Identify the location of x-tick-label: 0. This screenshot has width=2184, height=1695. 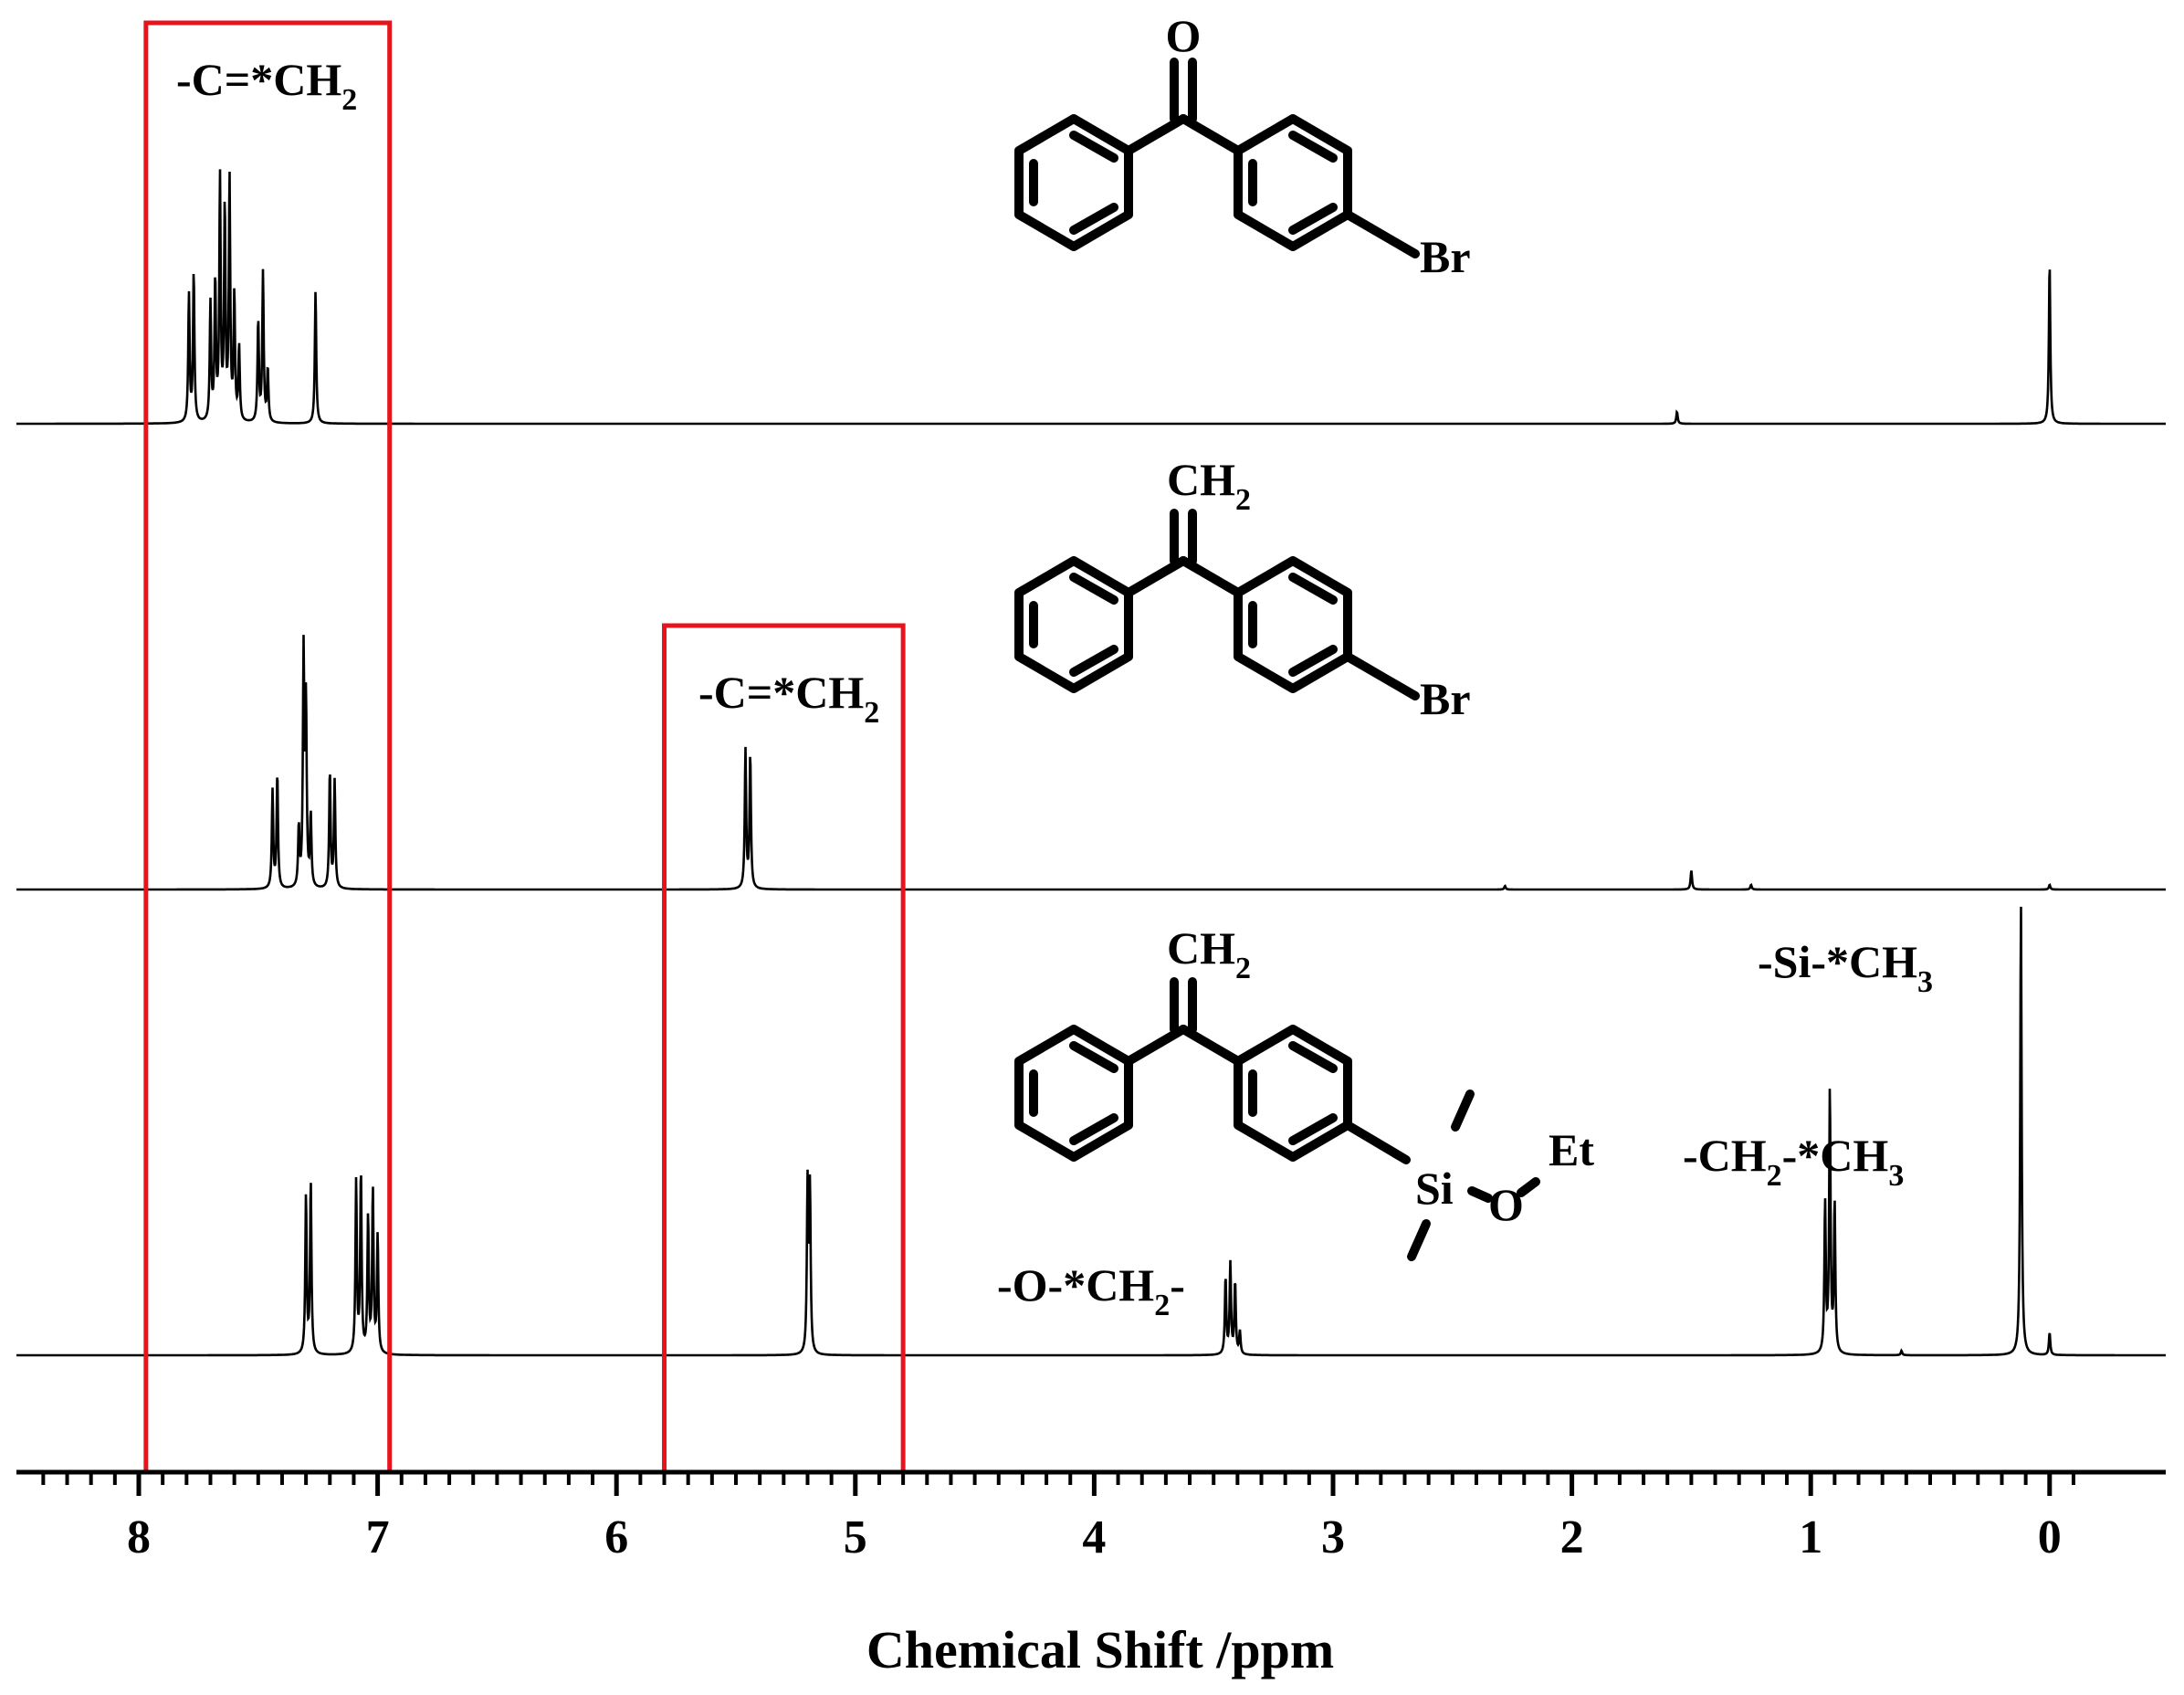
(2050, 1537).